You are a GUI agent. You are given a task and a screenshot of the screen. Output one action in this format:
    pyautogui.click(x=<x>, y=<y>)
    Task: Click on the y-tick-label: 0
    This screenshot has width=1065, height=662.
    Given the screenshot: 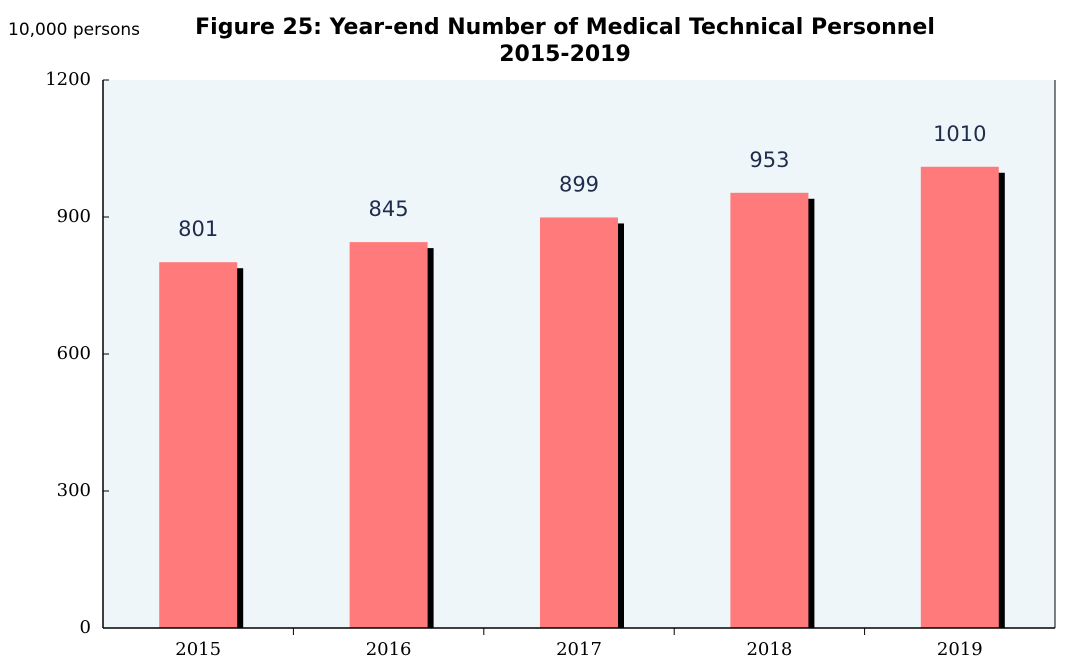 What is the action you would take?
    pyautogui.click(x=85, y=627)
    